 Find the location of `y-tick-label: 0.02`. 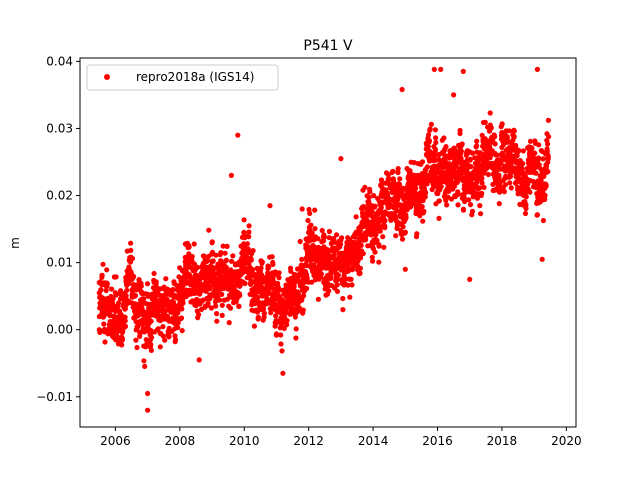

y-tick-label: 0.02 is located at coordinates (59, 196).